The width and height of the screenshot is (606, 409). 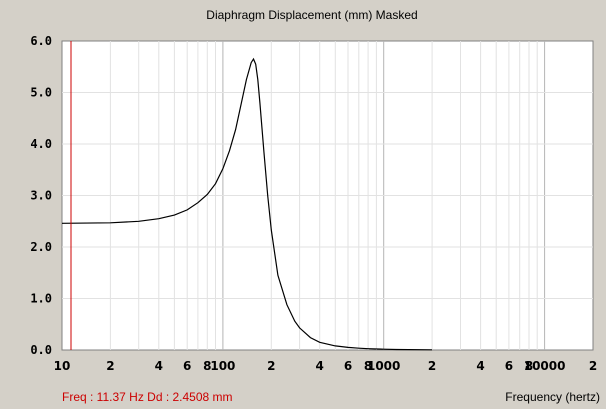 What do you see at coordinates (41, 41) in the screenshot?
I see `y-tick-label: 6.0` at bounding box center [41, 41].